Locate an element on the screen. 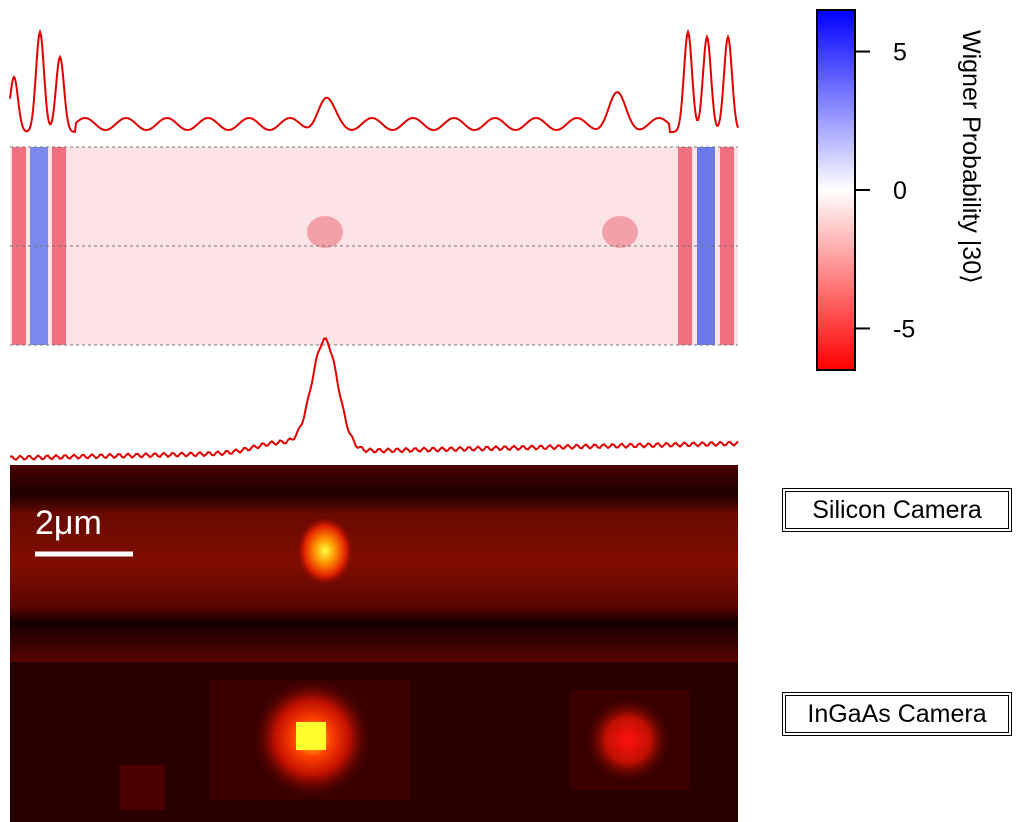 Image resolution: width=1024 pixels, height=822 pixels. colorbar is located at coordinates (836, 190).